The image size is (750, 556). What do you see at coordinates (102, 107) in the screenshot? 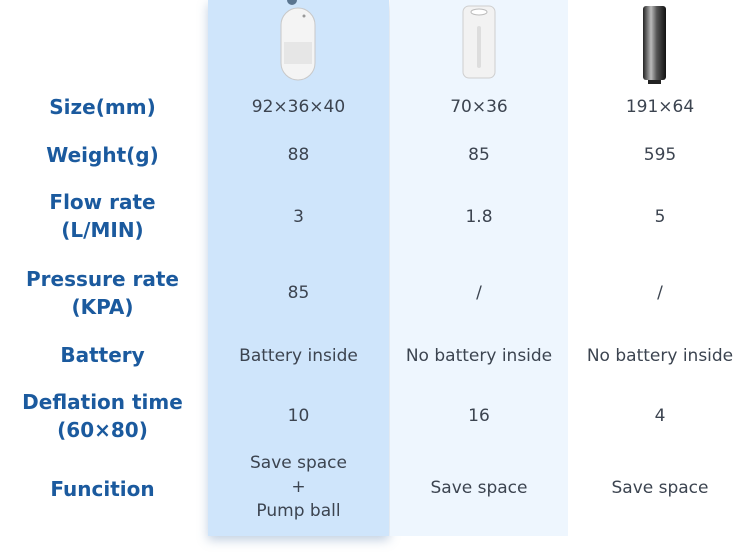
I see `label-size: Size(mm)` at bounding box center [102, 107].